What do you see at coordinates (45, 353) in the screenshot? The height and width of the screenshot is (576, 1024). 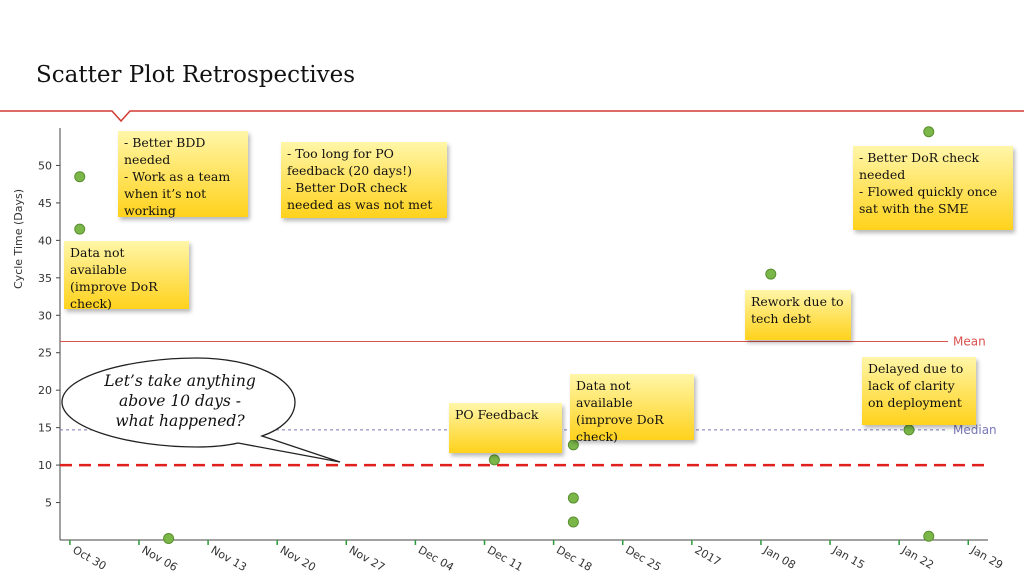 I see `y-tick-label: 25` at bounding box center [45, 353].